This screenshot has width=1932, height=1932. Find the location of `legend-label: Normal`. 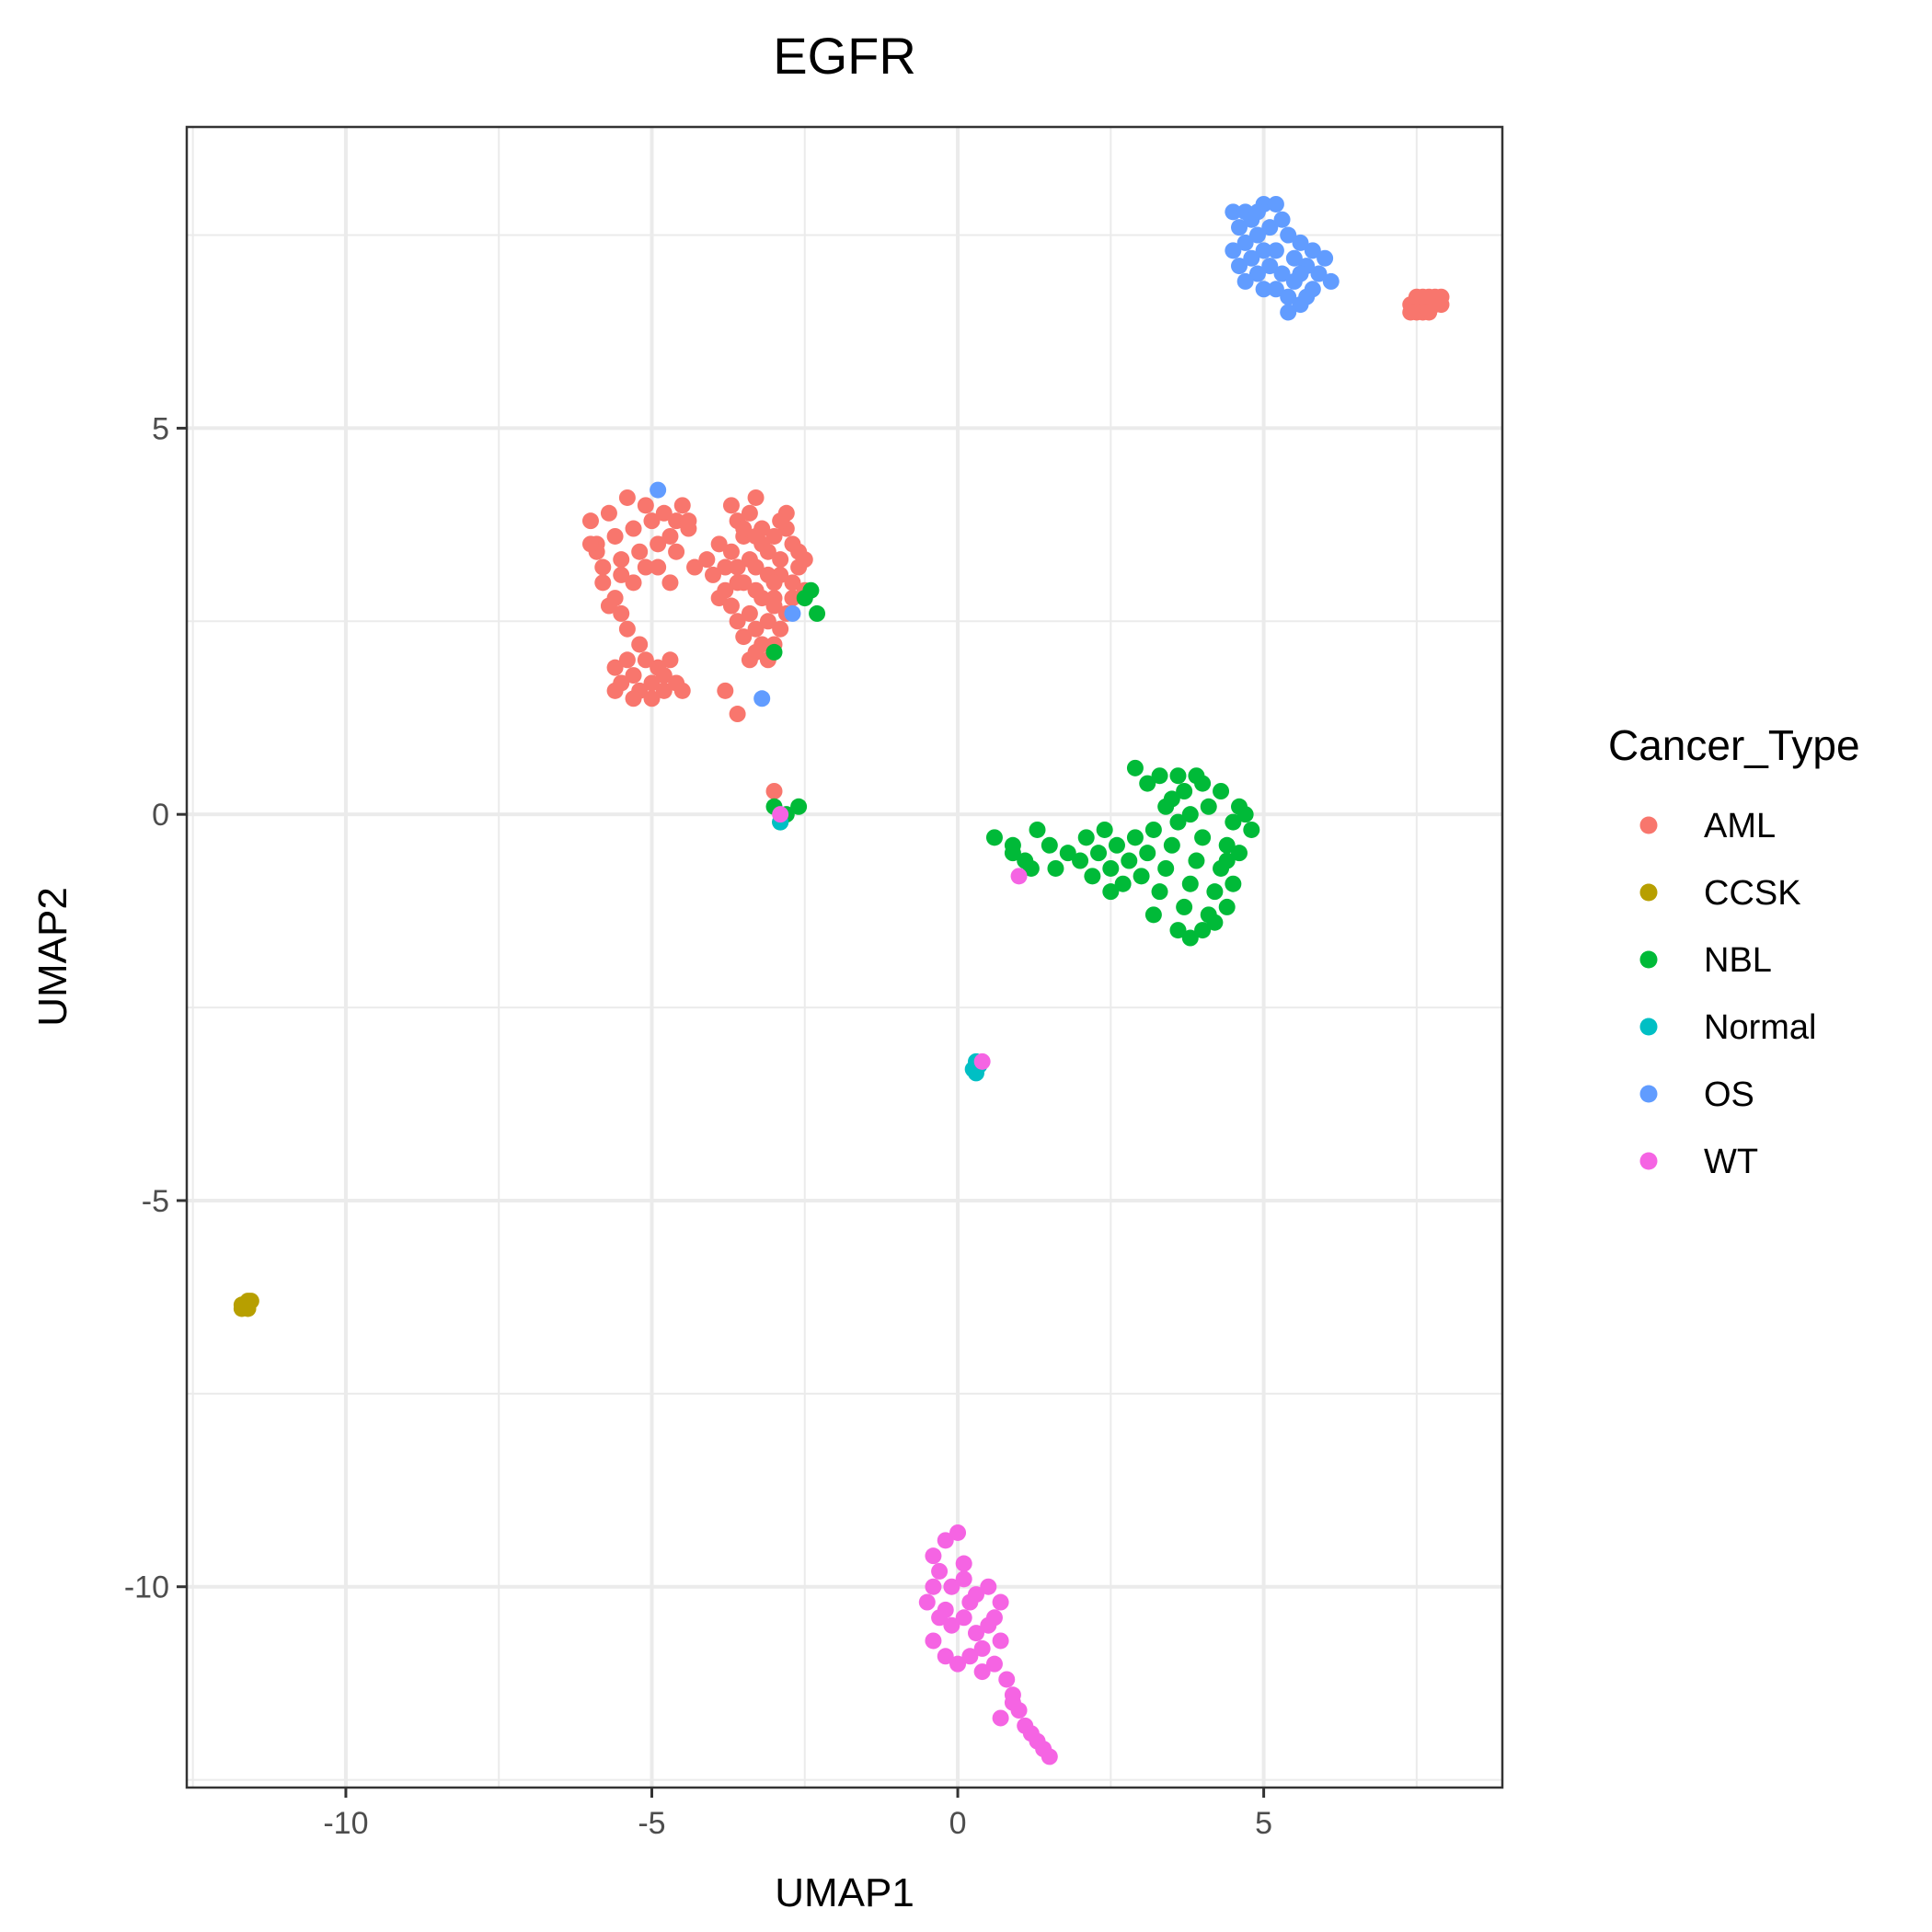

legend-label: Normal is located at coordinates (1760, 1027).